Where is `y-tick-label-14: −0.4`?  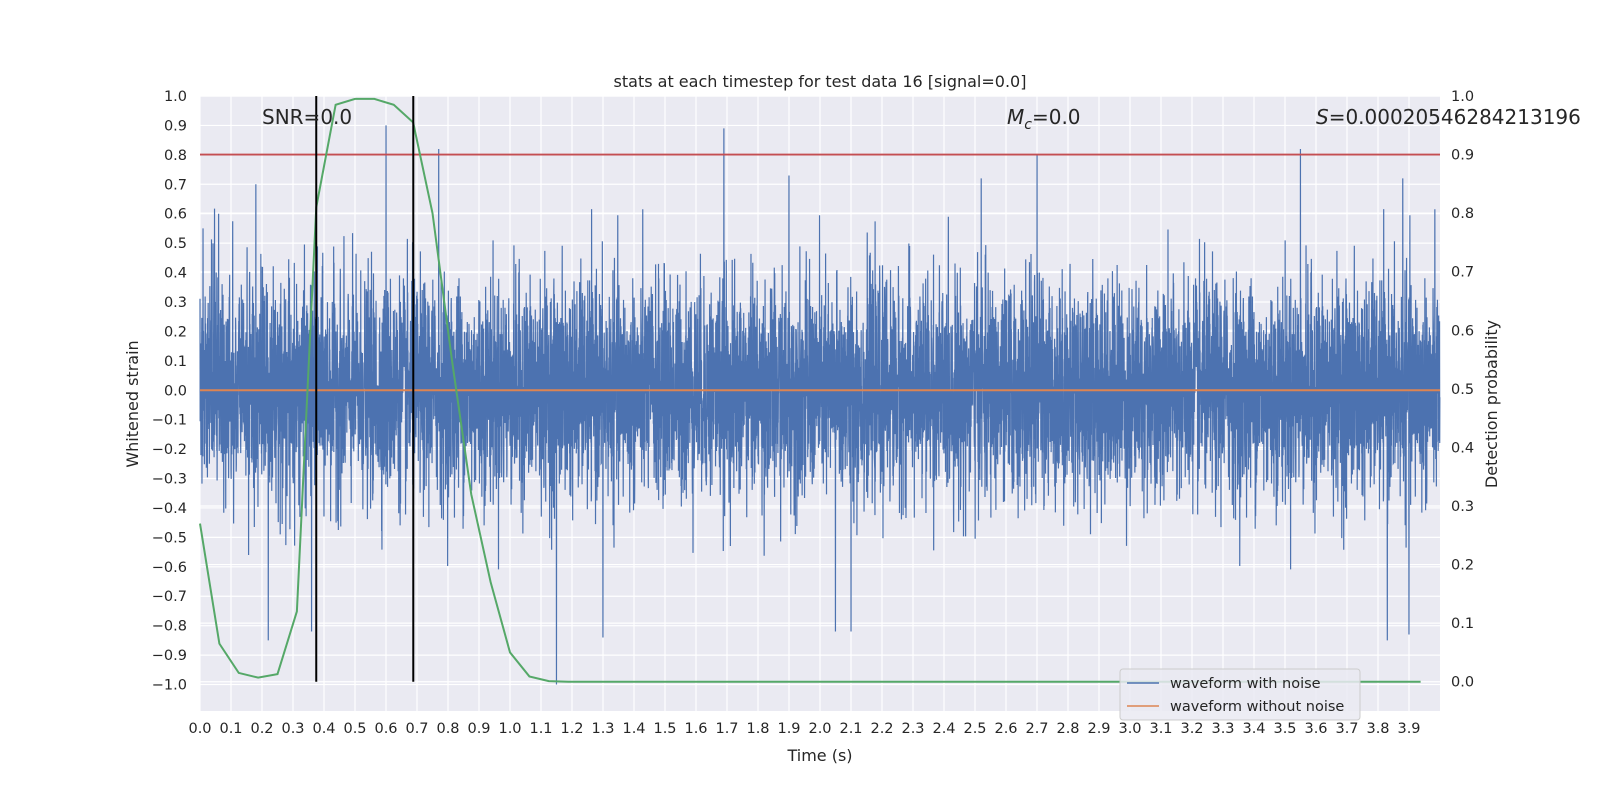
y-tick-label-14: −0.4 is located at coordinates (169, 509).